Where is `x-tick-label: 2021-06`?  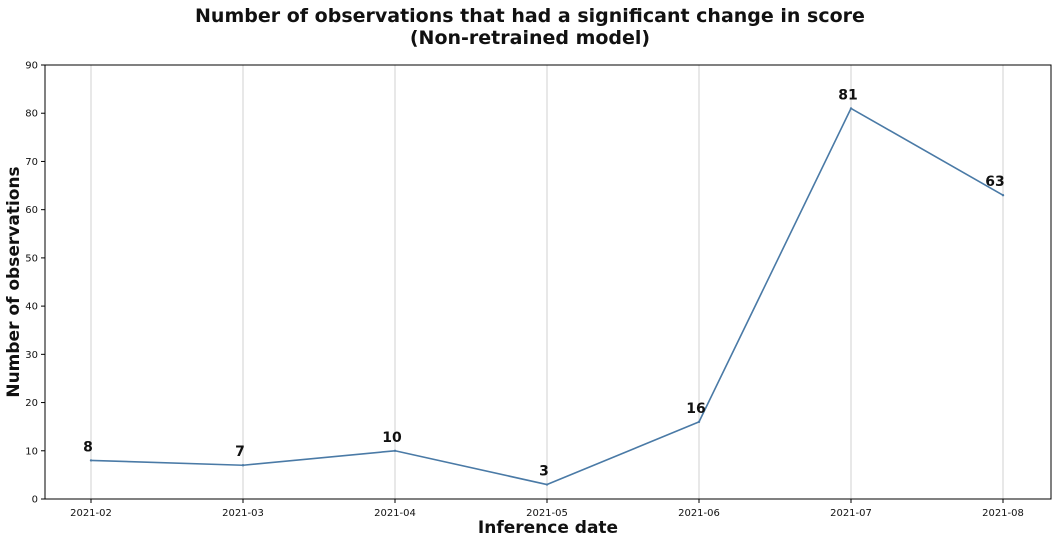
x-tick-label: 2021-06 is located at coordinates (699, 513).